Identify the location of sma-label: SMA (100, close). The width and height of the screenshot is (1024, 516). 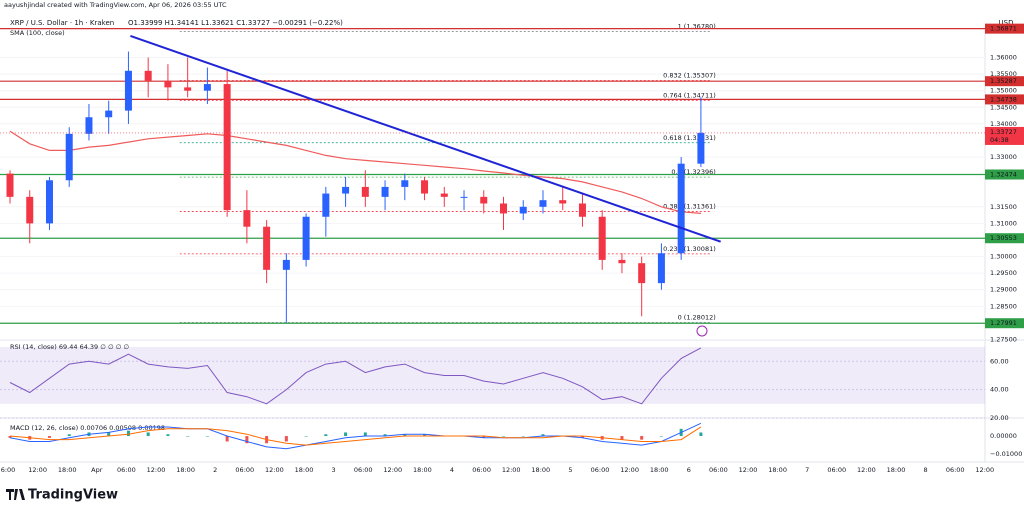
(37, 33).